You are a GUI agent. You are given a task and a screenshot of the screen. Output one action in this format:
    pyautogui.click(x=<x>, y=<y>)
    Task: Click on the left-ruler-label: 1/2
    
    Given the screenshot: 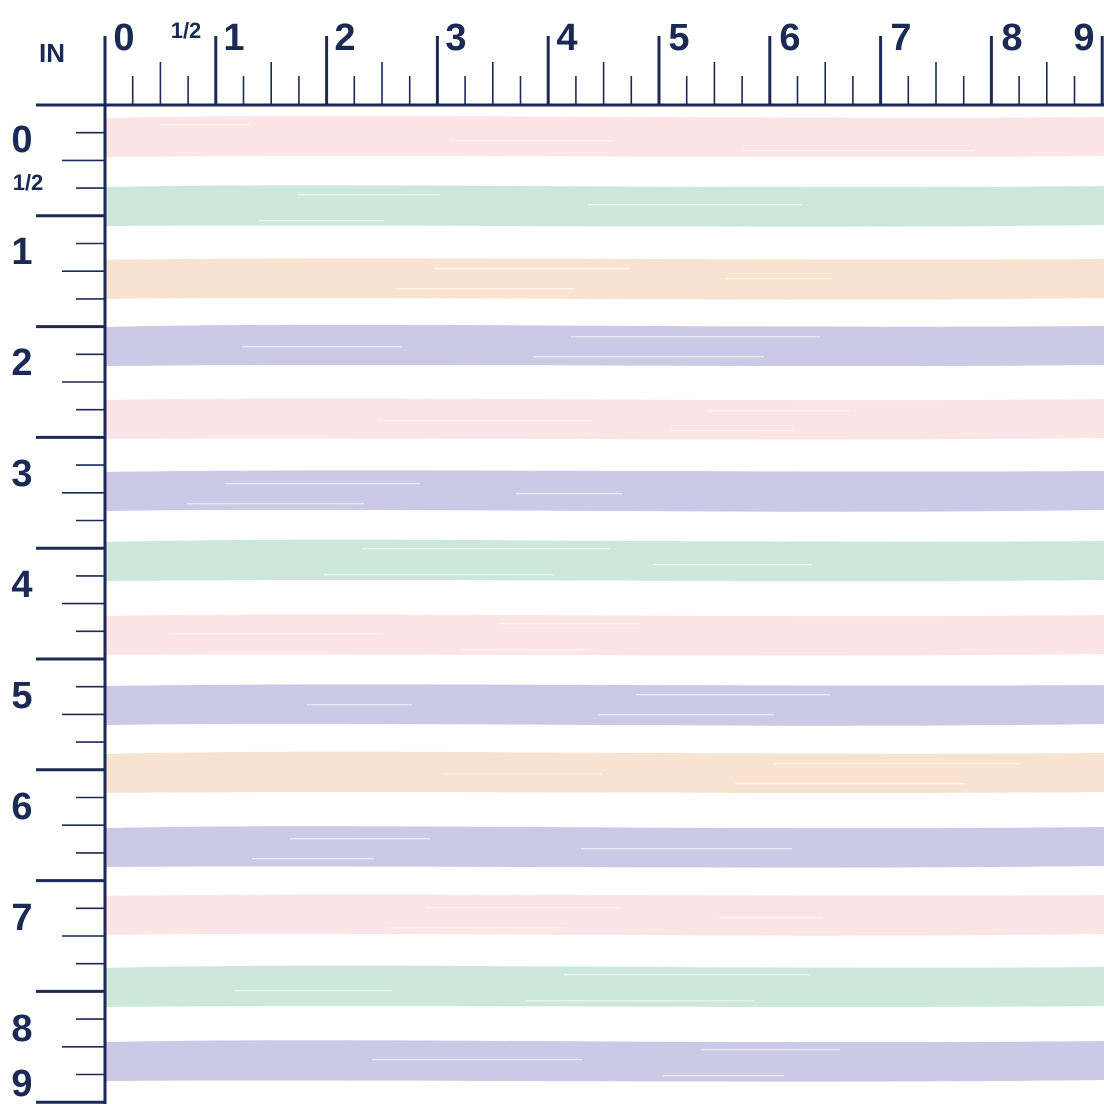 What is the action you would take?
    pyautogui.click(x=28, y=182)
    